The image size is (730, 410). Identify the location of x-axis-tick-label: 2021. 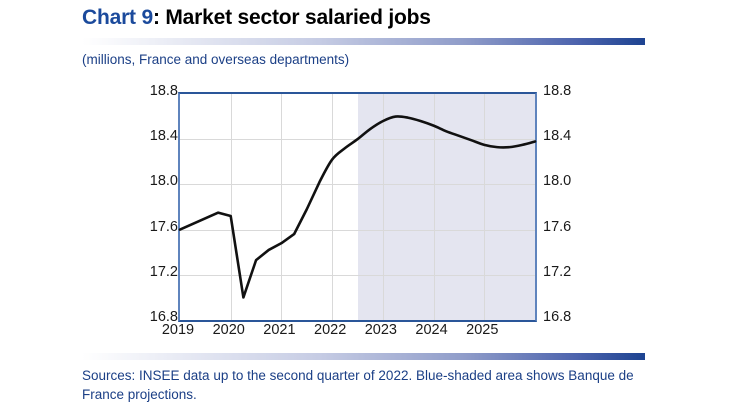
(279, 330).